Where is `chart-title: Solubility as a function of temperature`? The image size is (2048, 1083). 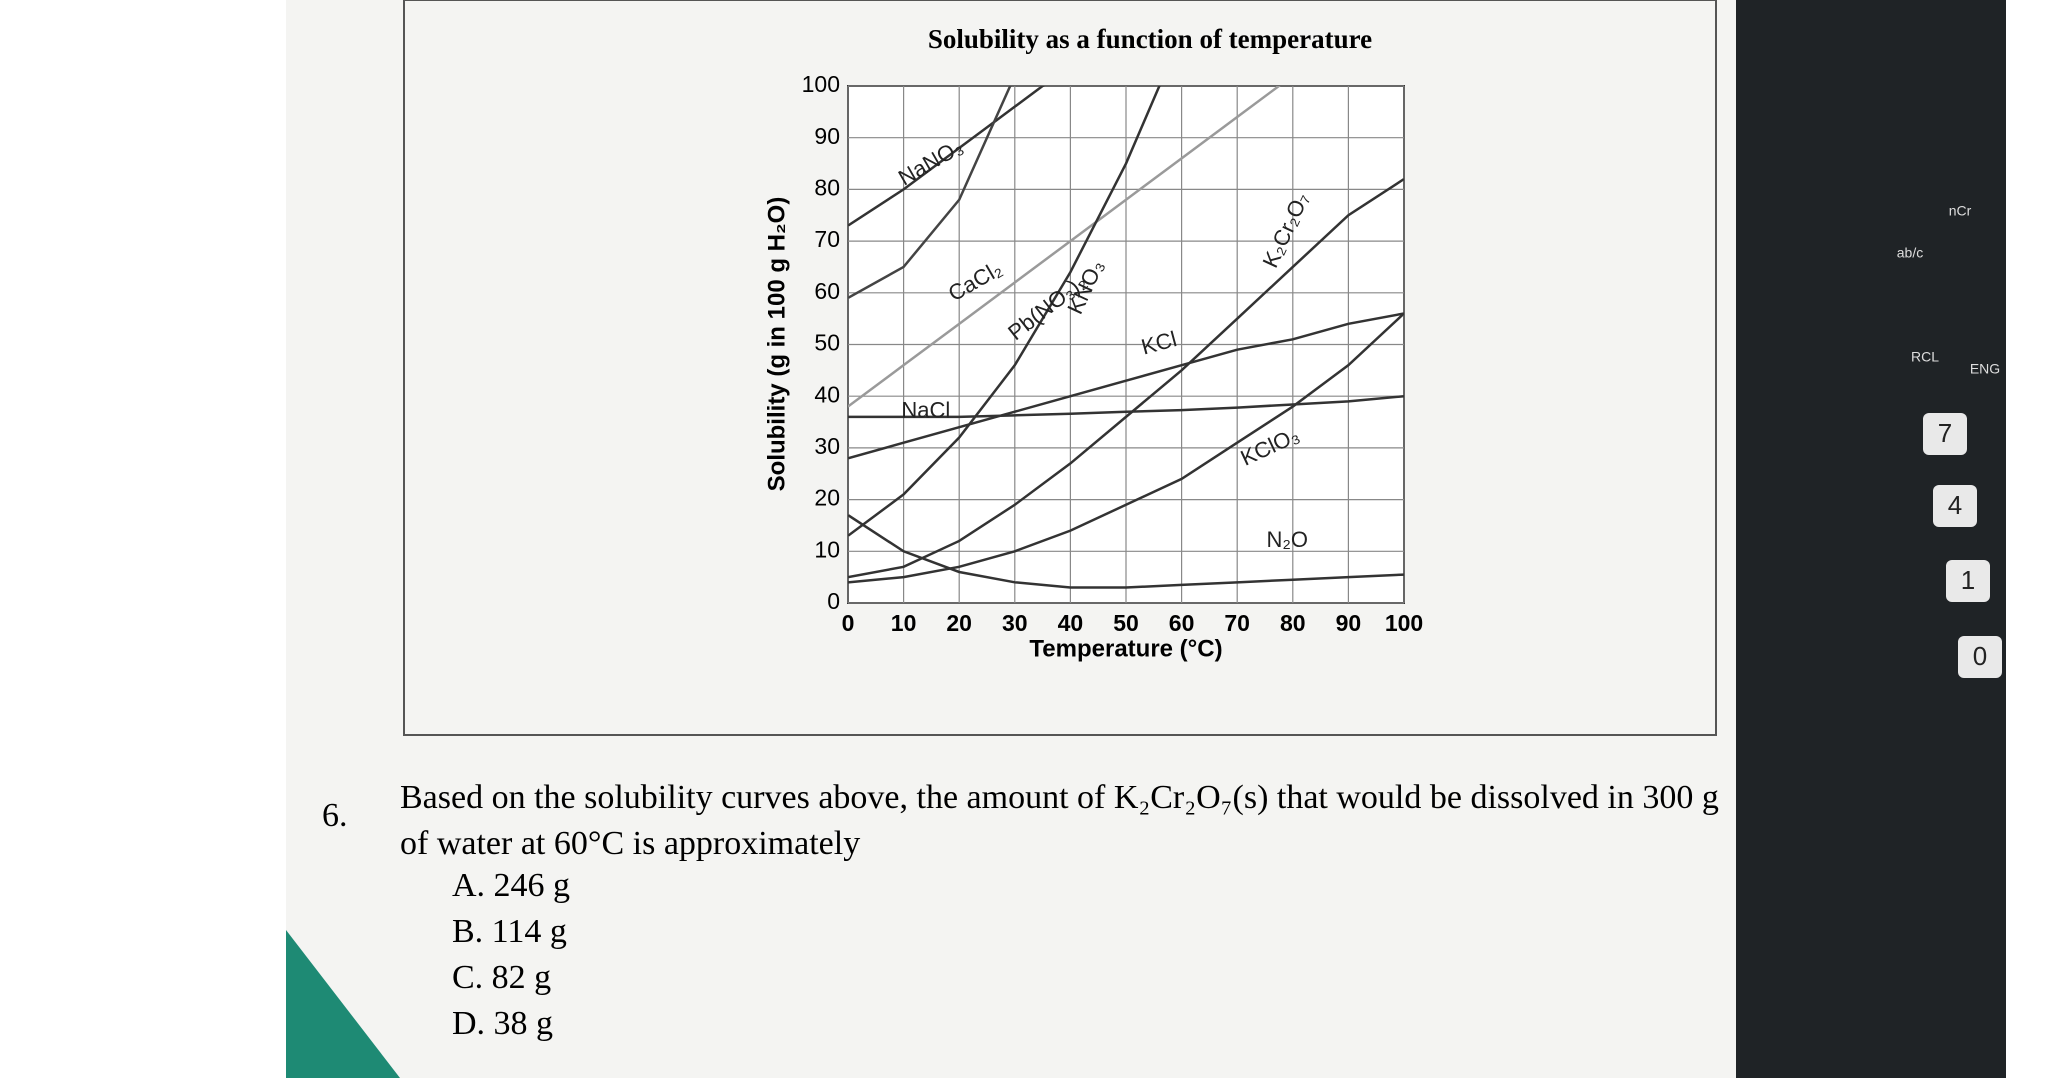 chart-title: Solubility as a function of temperature is located at coordinates (1150, 39).